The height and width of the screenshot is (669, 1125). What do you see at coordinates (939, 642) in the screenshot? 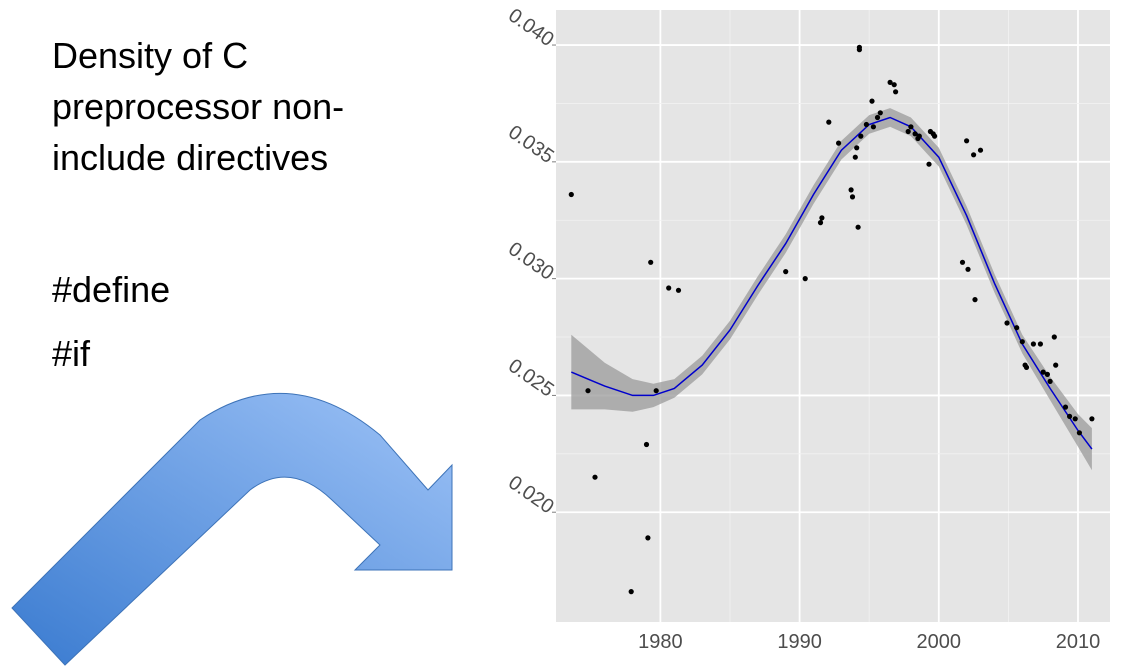
I see `x-tick-label: 2000` at bounding box center [939, 642].